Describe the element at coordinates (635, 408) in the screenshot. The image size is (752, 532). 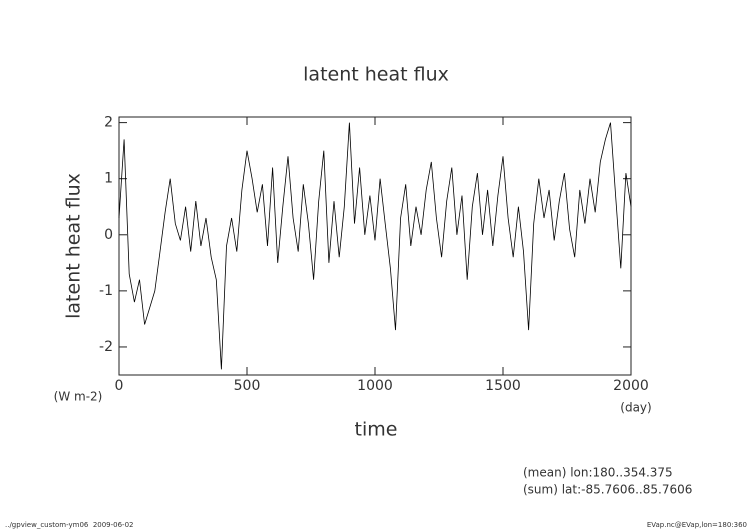
I see `x-unit: (day)` at that location.